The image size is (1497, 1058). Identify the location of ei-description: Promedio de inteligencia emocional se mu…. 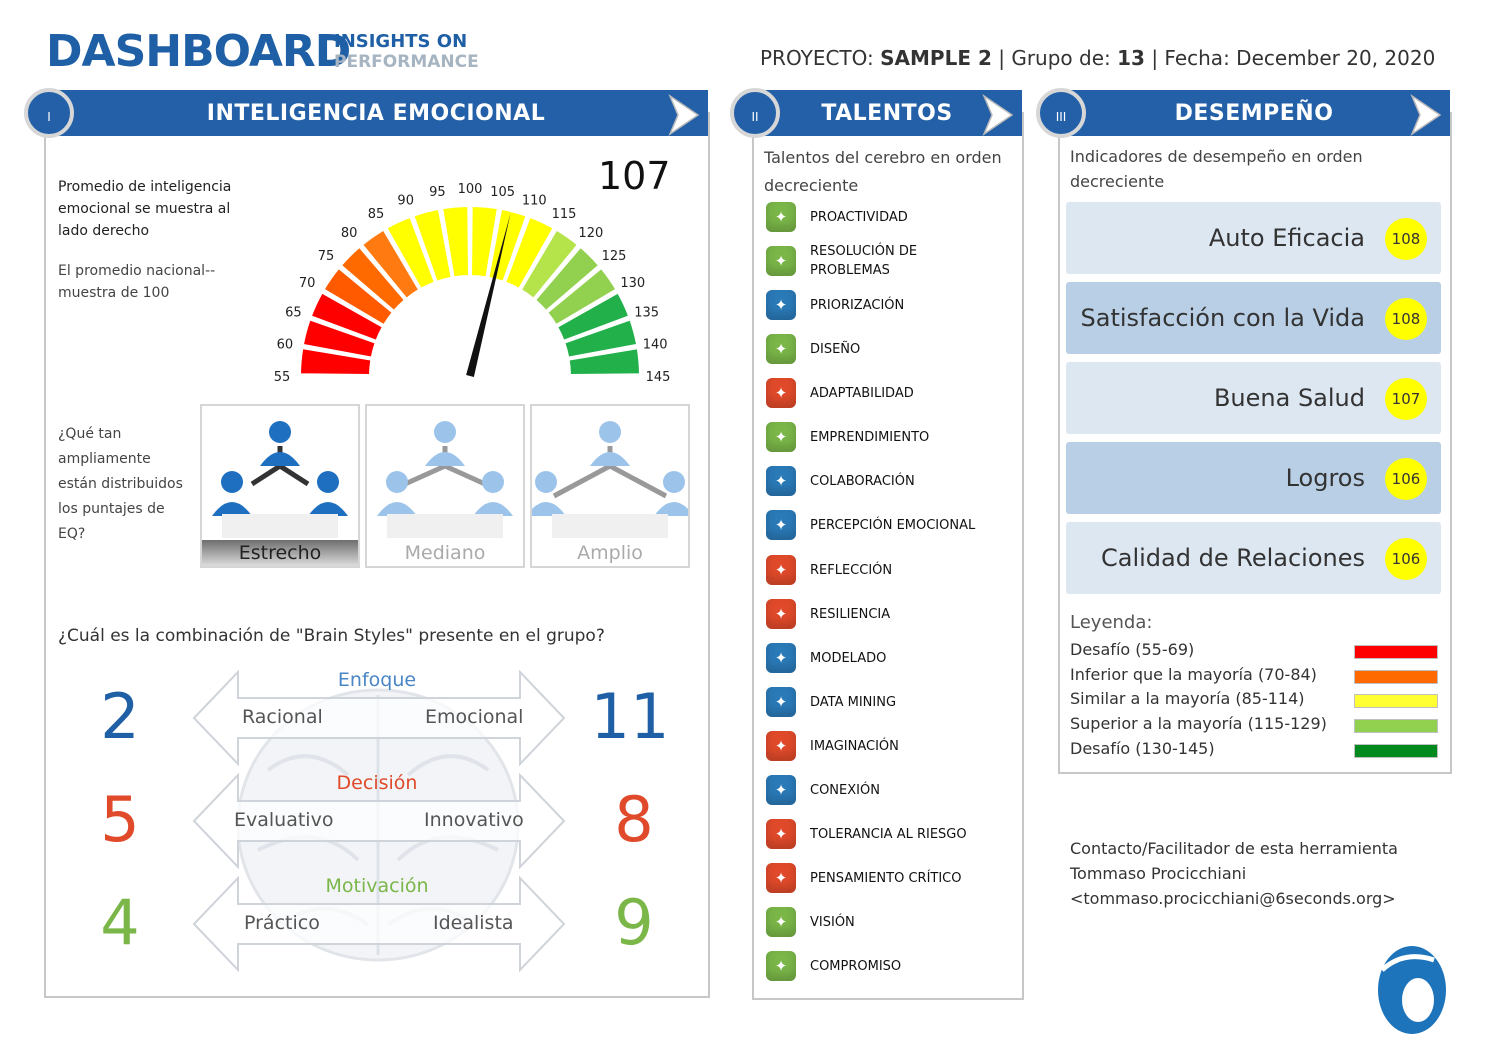
(145, 209).